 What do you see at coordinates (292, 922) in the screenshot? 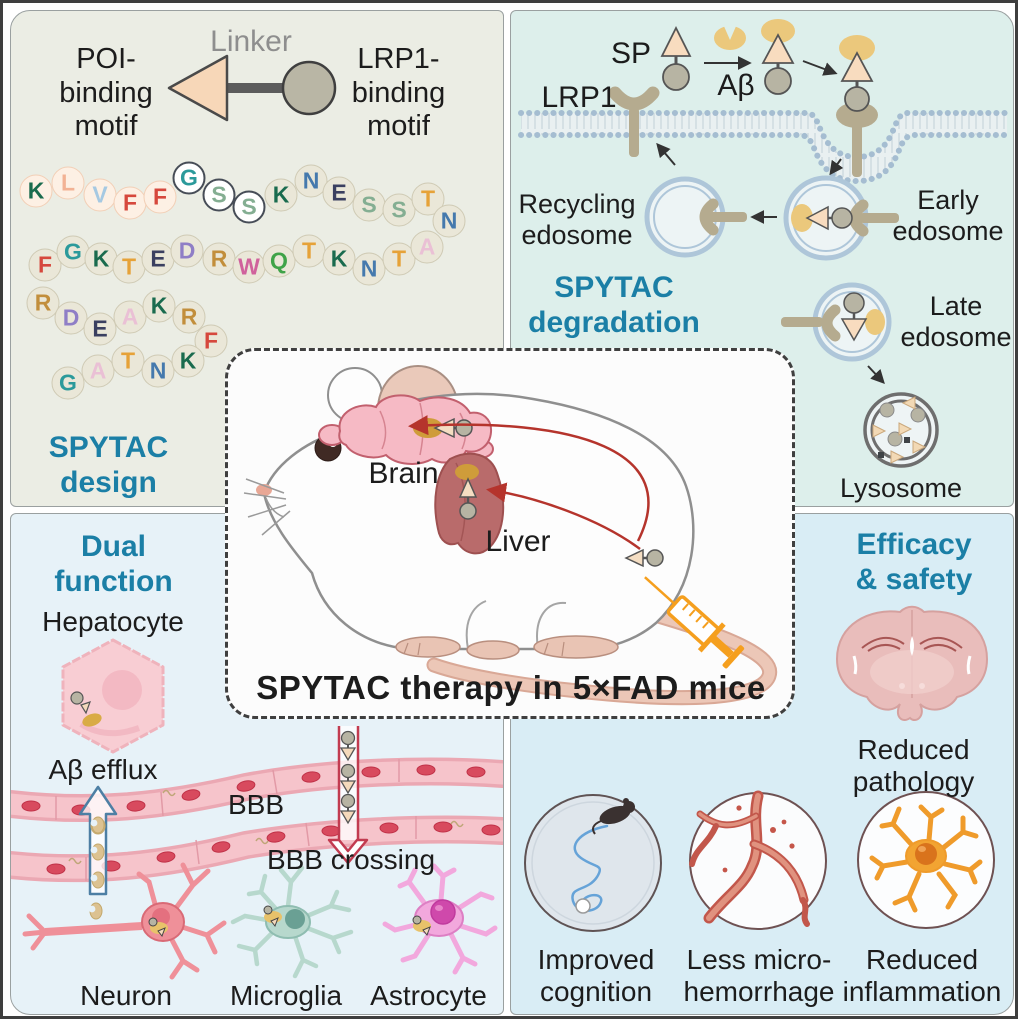
I see `microglia-icon` at bounding box center [292, 922].